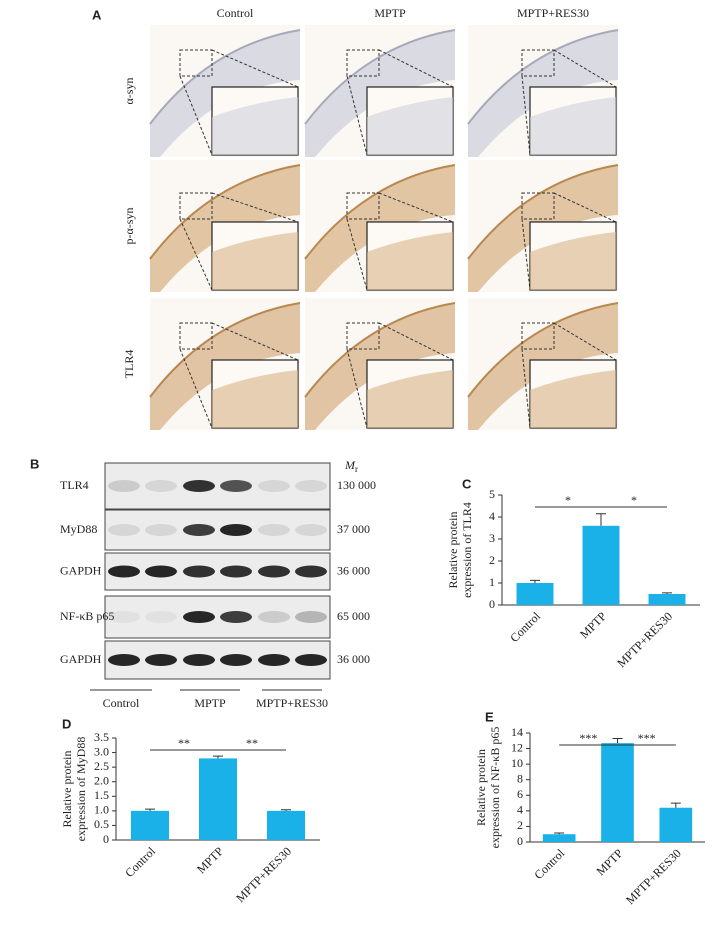  What do you see at coordinates (235, 13) in the screenshot?
I see `column-header: Control` at bounding box center [235, 13].